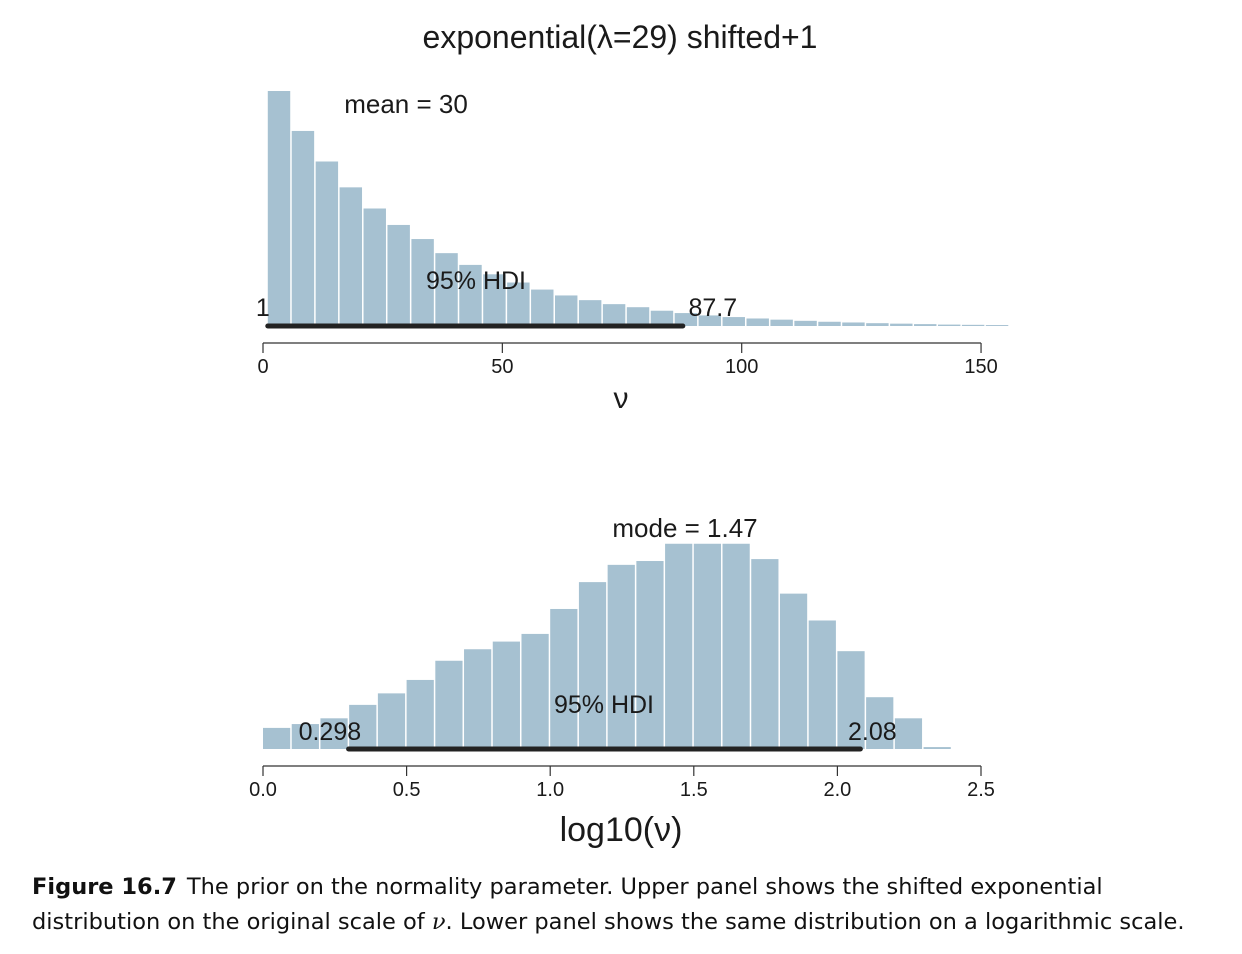 This screenshot has height=954, width=1242. Describe the element at coordinates (741, 367) in the screenshot. I see `panel1-x-tick-label: 100` at that location.